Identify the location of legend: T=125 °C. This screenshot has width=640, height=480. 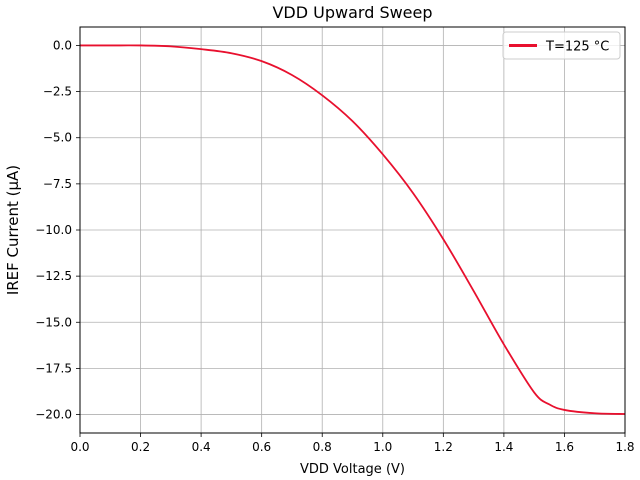
(561, 45).